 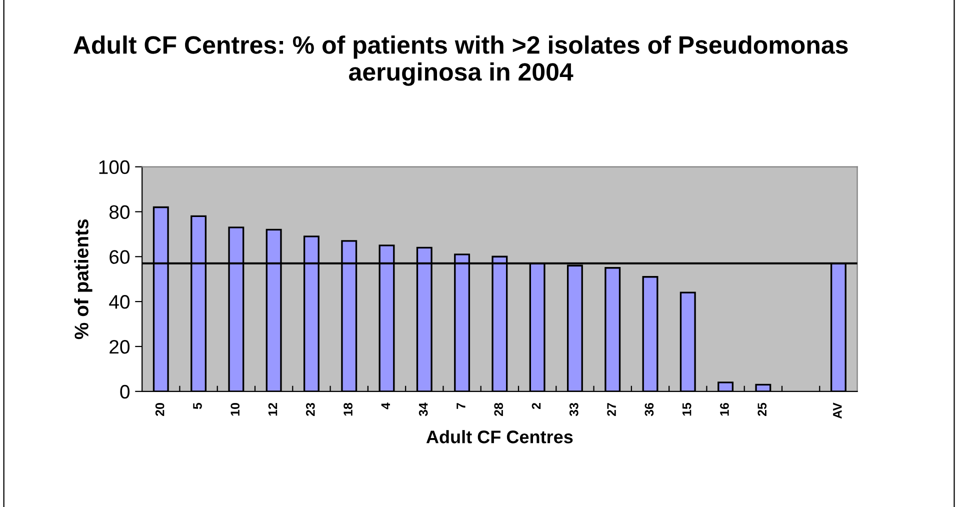 What do you see at coordinates (119, 212) in the screenshot?
I see `y-tick-label: 80` at bounding box center [119, 212].